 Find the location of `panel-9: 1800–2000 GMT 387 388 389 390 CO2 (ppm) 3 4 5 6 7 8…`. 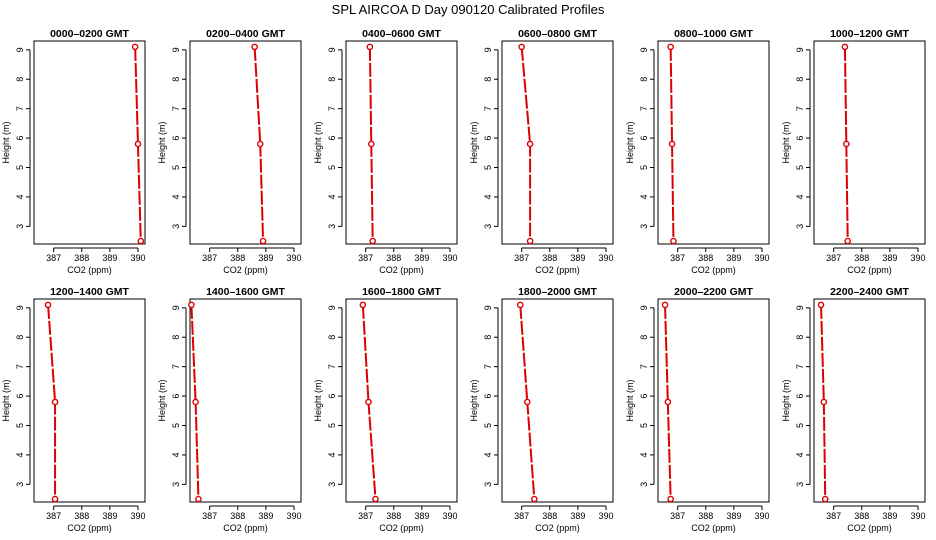

panel-9: 1800–2000 GMT 387 388 389 390 CO2 (ppm) 3 4 5 6 7 8… is located at coordinates (541, 409).